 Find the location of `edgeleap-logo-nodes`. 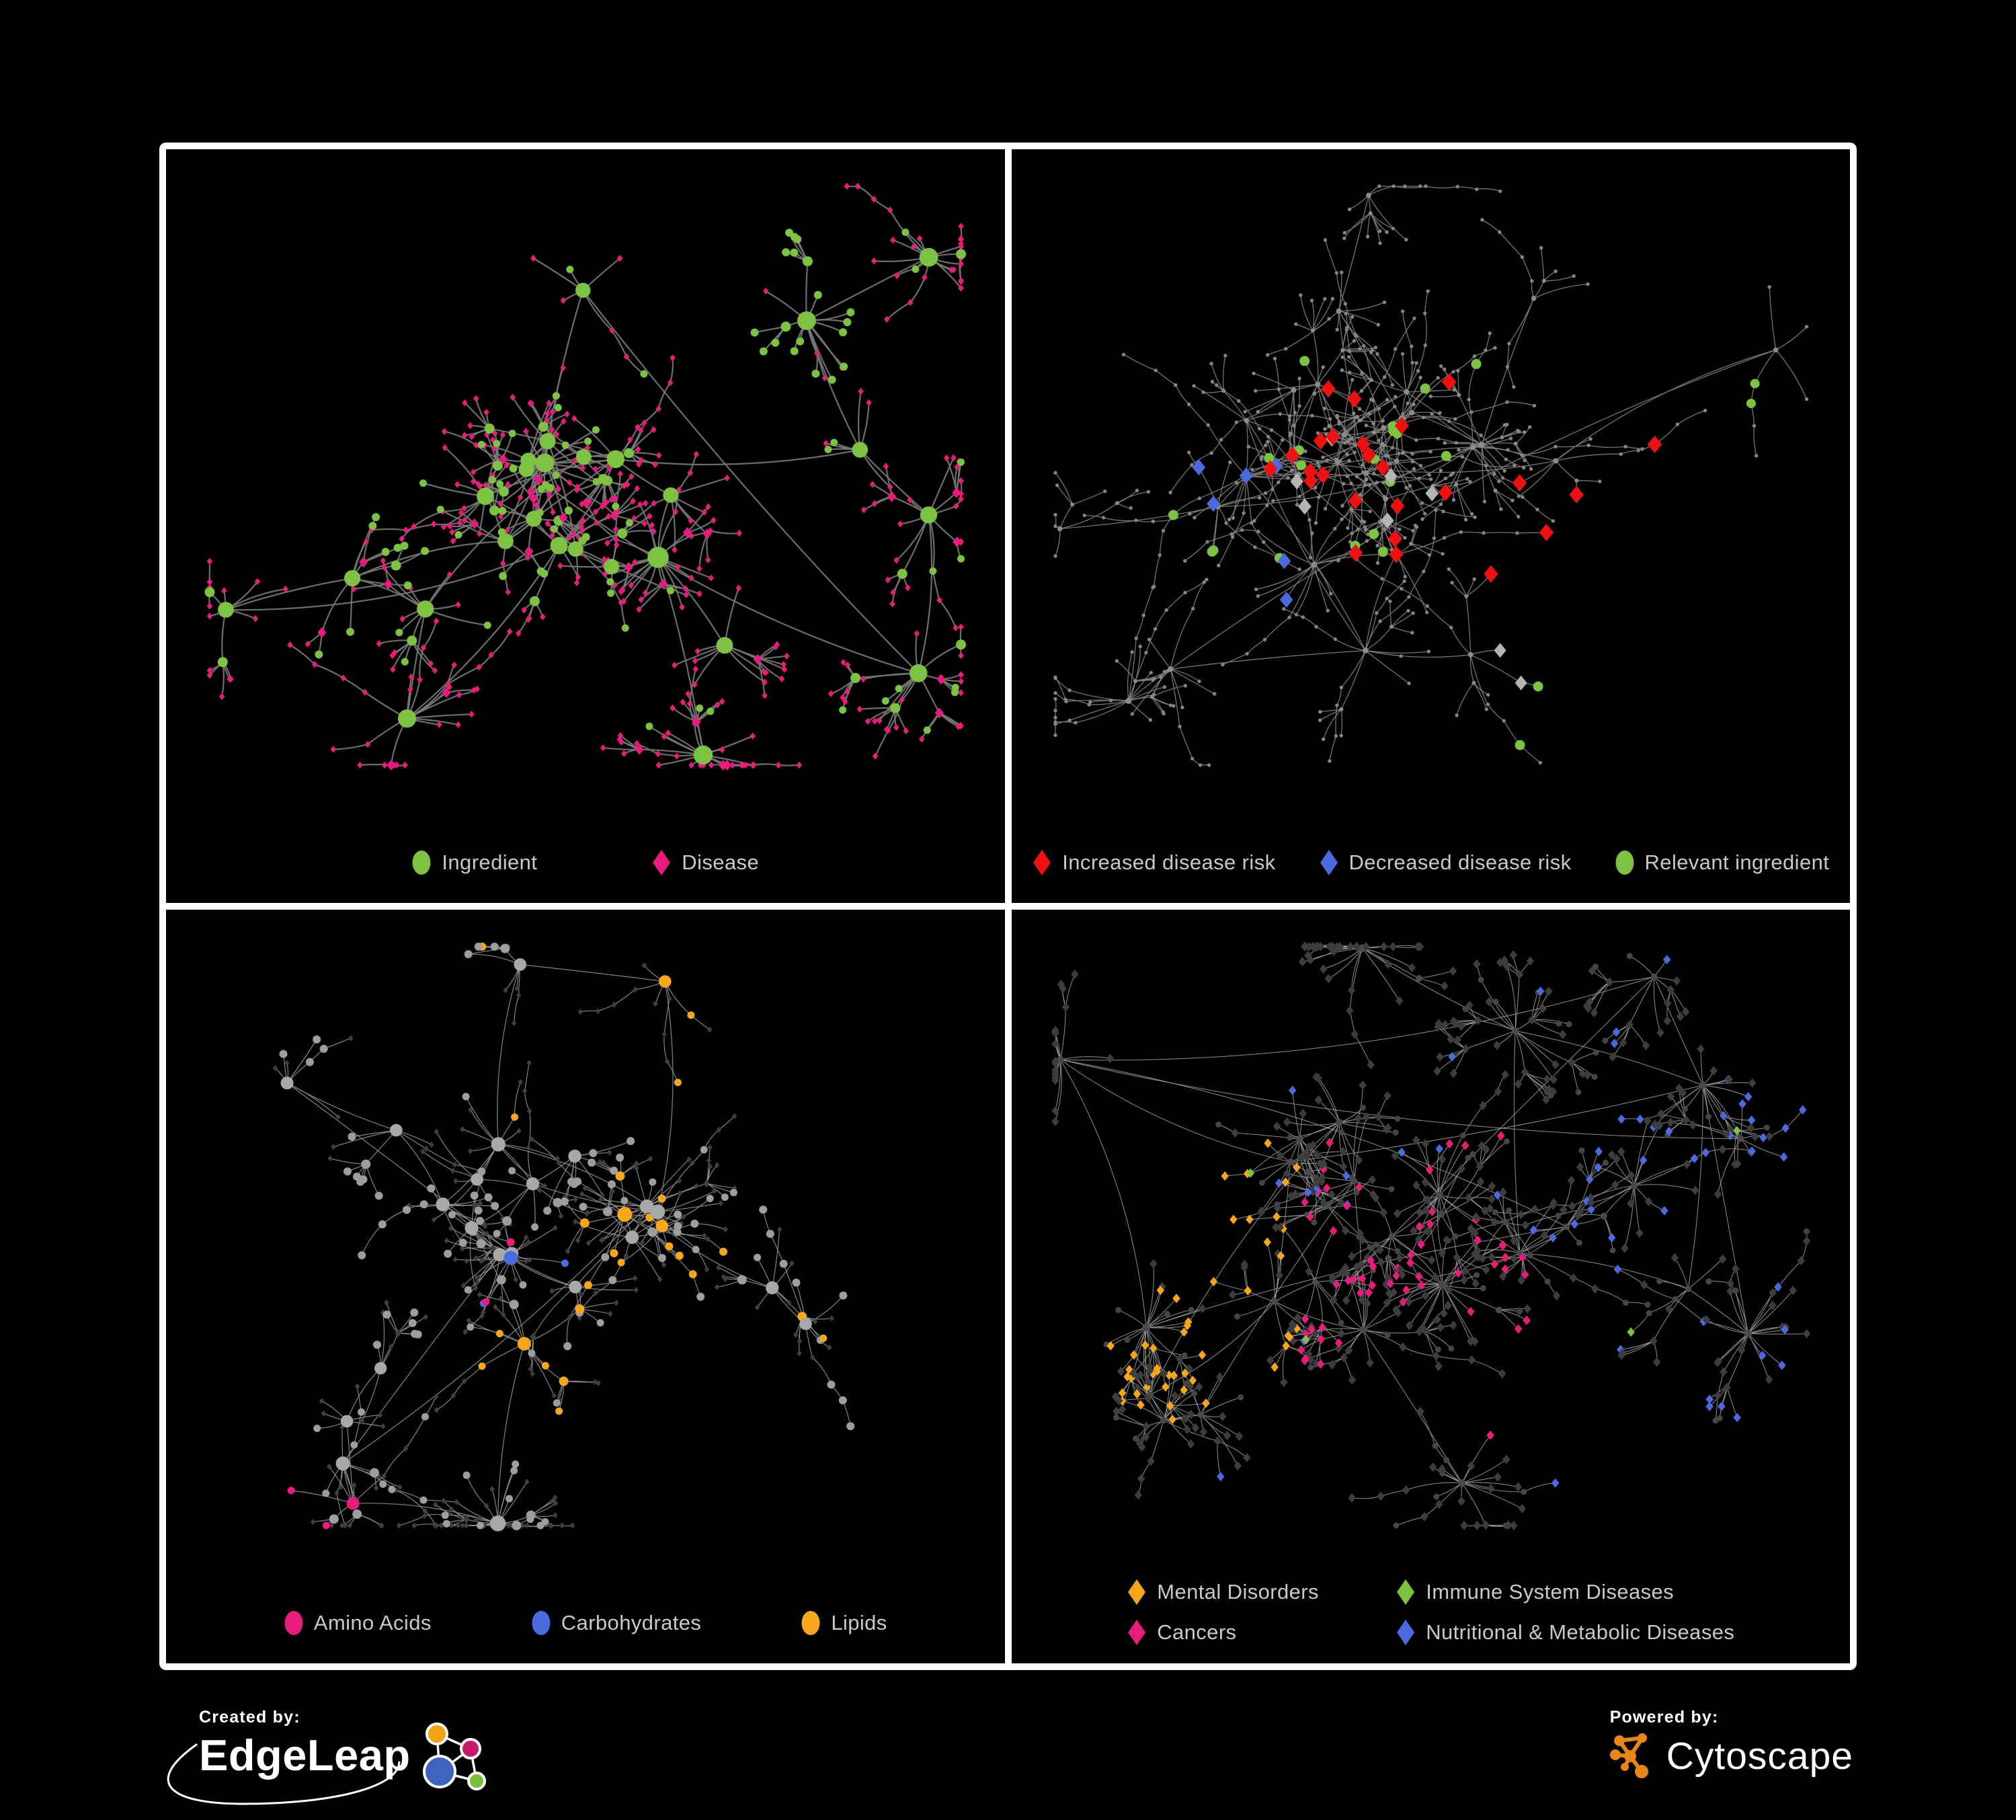

edgeleap-logo-nodes is located at coordinates (454, 1756).